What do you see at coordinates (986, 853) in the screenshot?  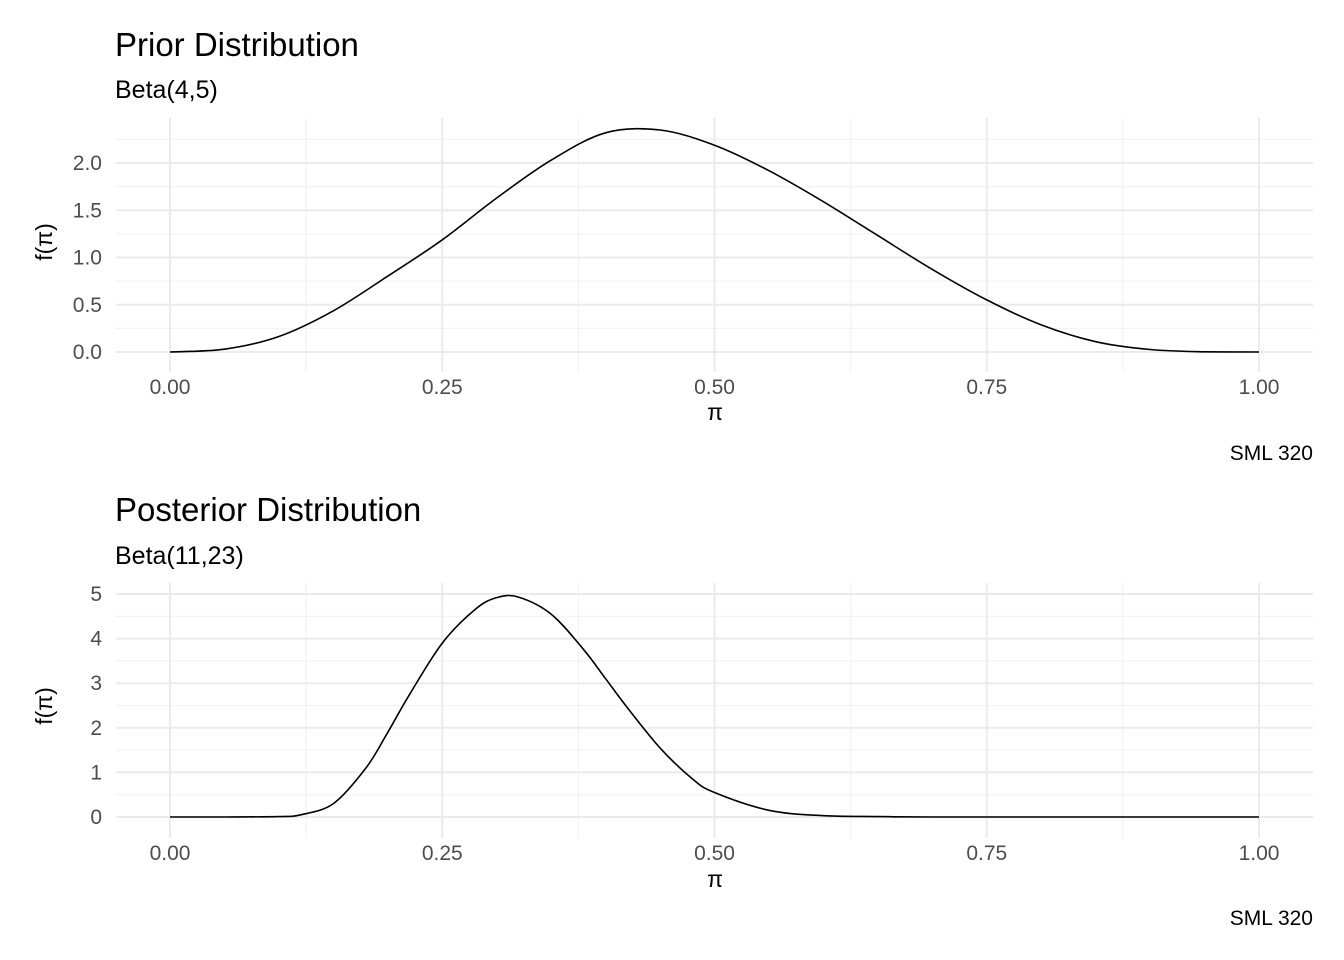 I see `posterior-x-tick-label: 0.75` at bounding box center [986, 853].